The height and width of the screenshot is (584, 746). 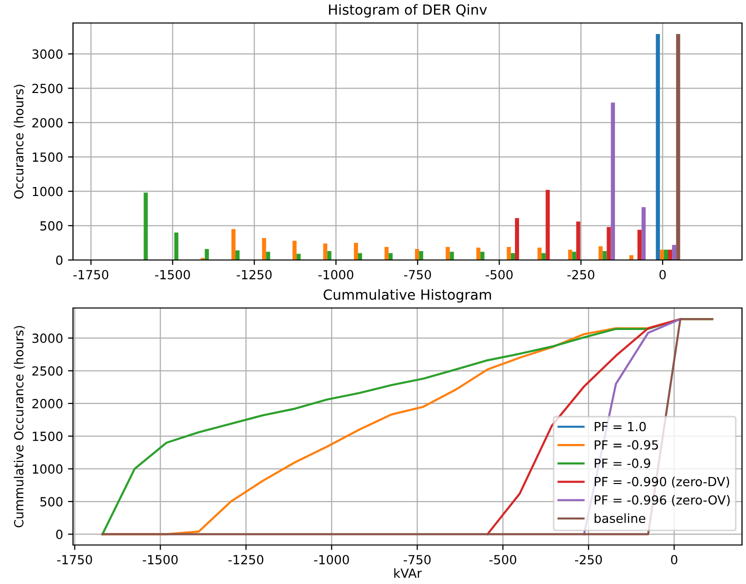 What do you see at coordinates (408, 11) in the screenshot?
I see `chart-title: Histogram of DER Qinv` at bounding box center [408, 11].